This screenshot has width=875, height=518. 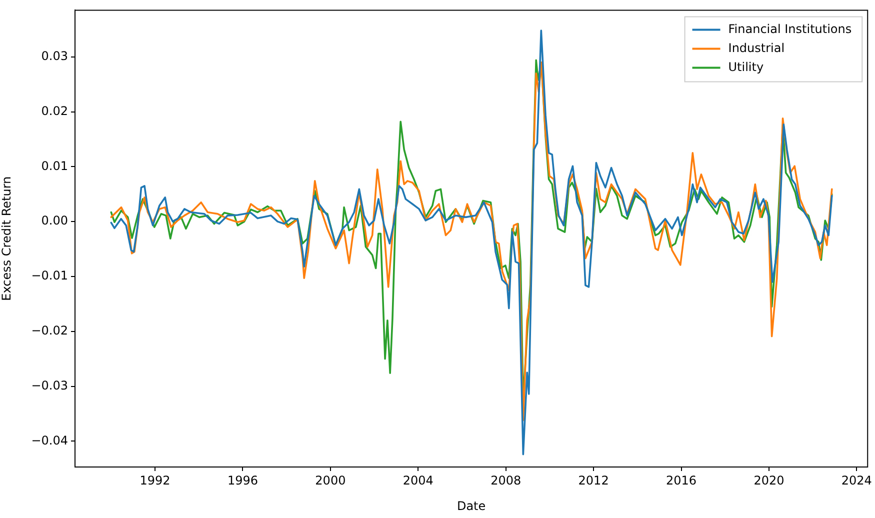 What do you see at coordinates (7, 238) in the screenshot?
I see `y-axis-title: Excess Credit Return` at bounding box center [7, 238].